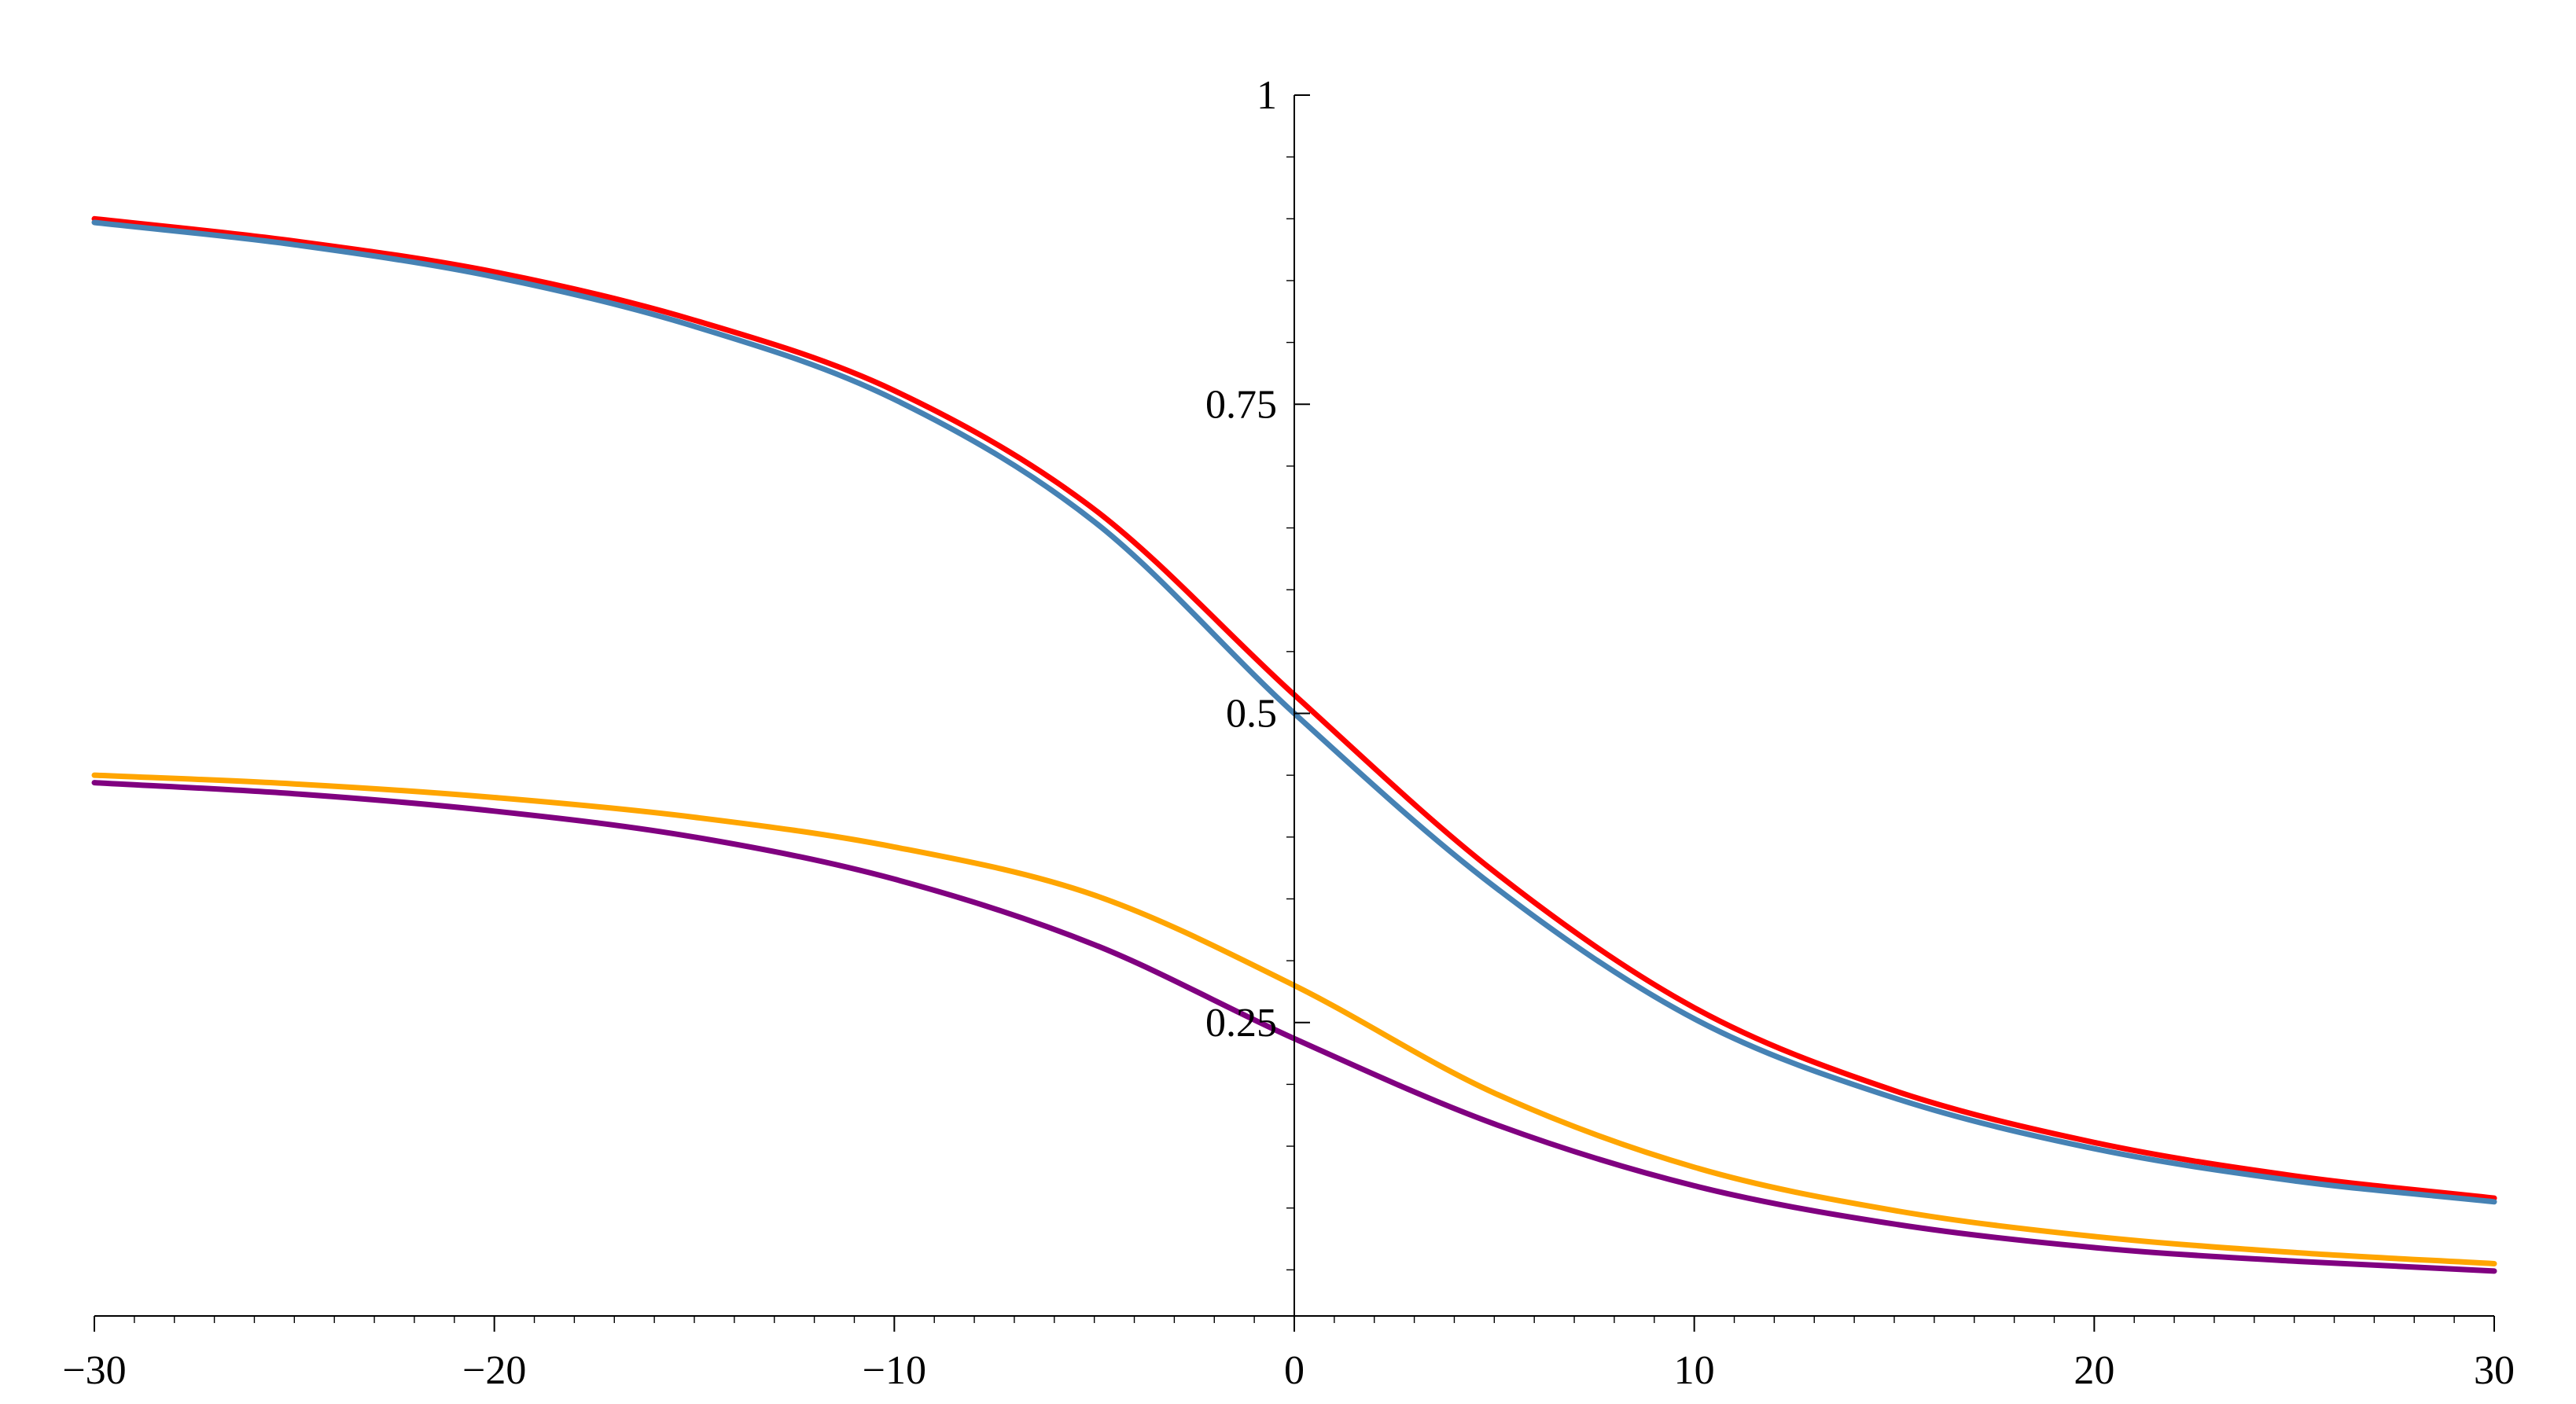 This screenshot has height=1404, width=2576. I want to click on y-tick-label: 0.75, so click(1241, 404).